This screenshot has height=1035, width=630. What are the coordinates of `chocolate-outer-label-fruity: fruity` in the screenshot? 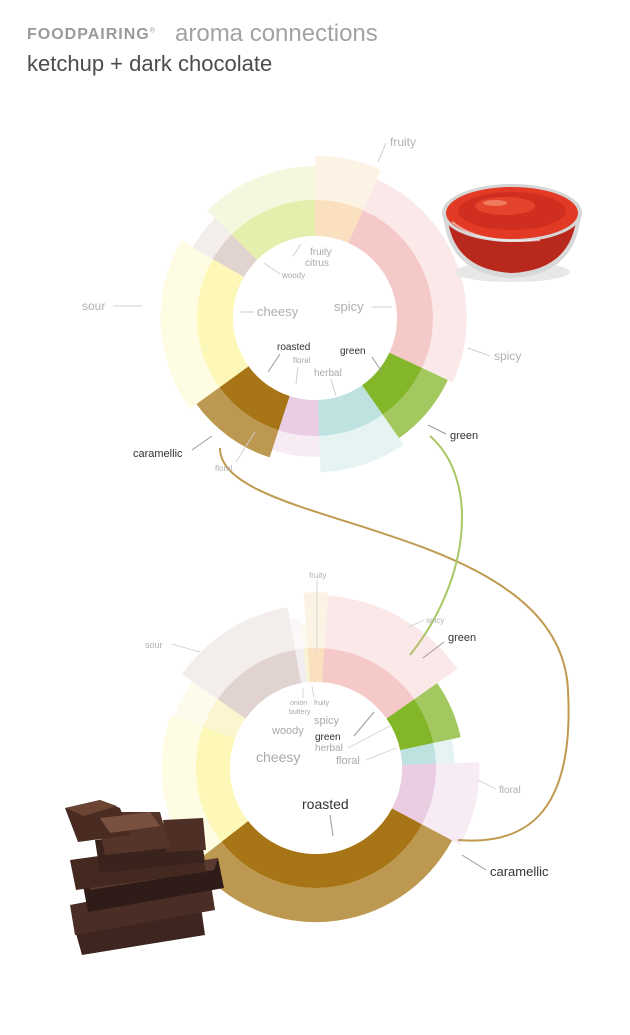 It's located at (317, 575).